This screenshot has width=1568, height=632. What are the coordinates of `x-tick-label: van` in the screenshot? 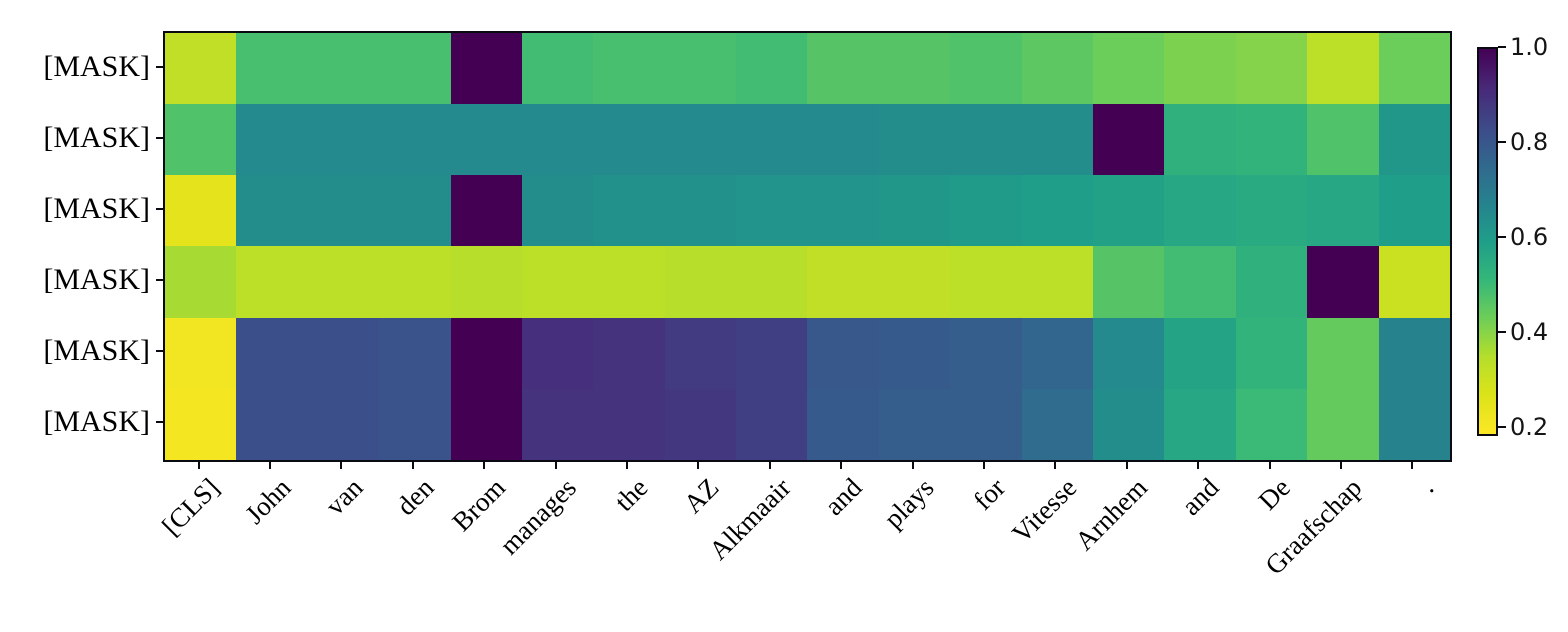 It's located at (343, 497).